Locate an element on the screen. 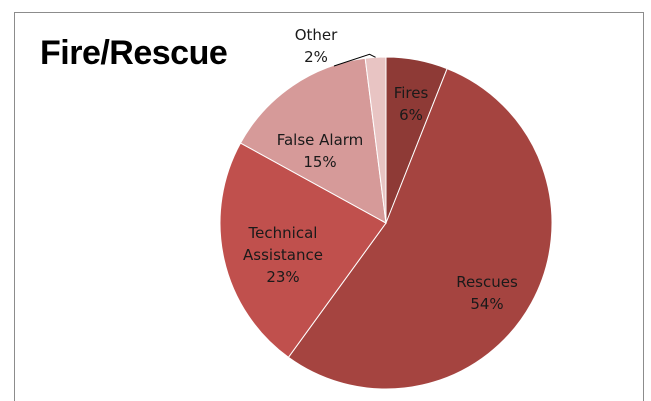 The image size is (651, 401). slice-false-alarm is located at coordinates (313, 140).